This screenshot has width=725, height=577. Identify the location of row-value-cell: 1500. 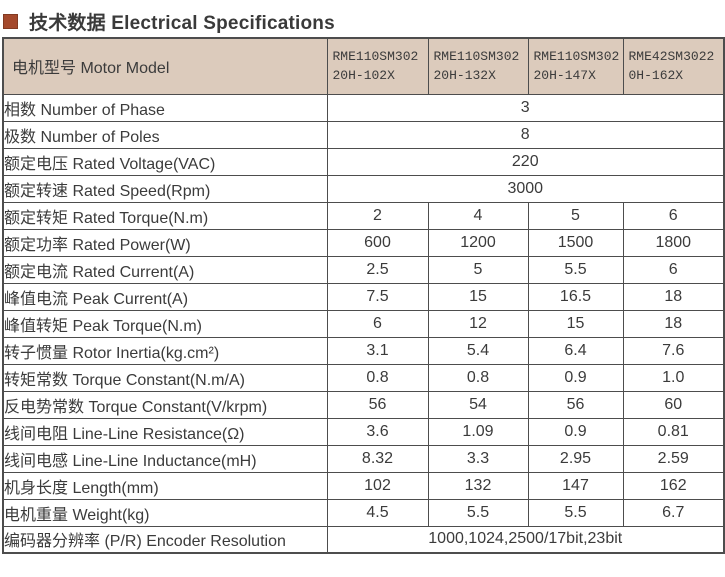
(575, 242).